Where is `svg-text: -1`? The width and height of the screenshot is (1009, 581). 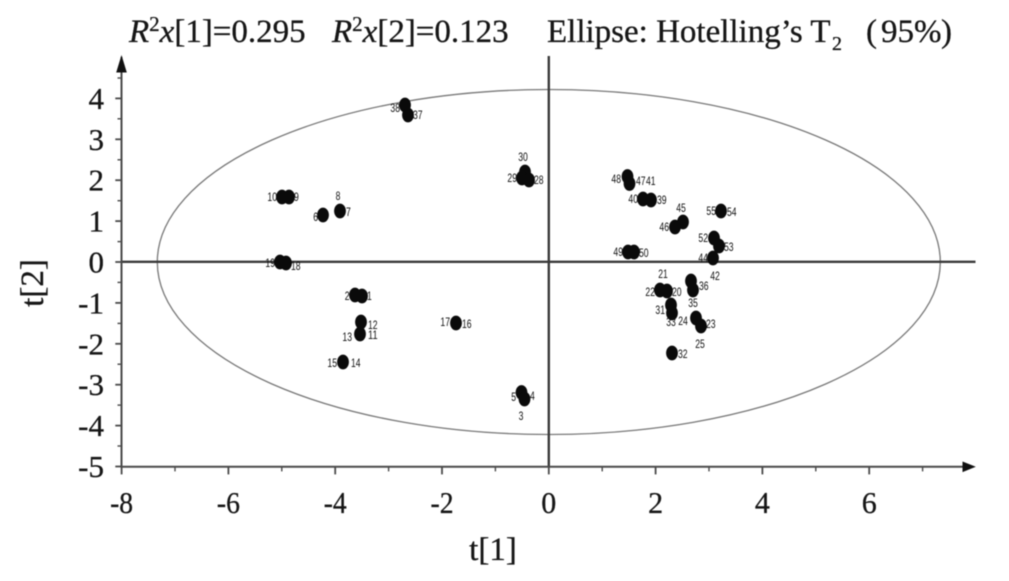
svg-text: -1 is located at coordinates (91, 302).